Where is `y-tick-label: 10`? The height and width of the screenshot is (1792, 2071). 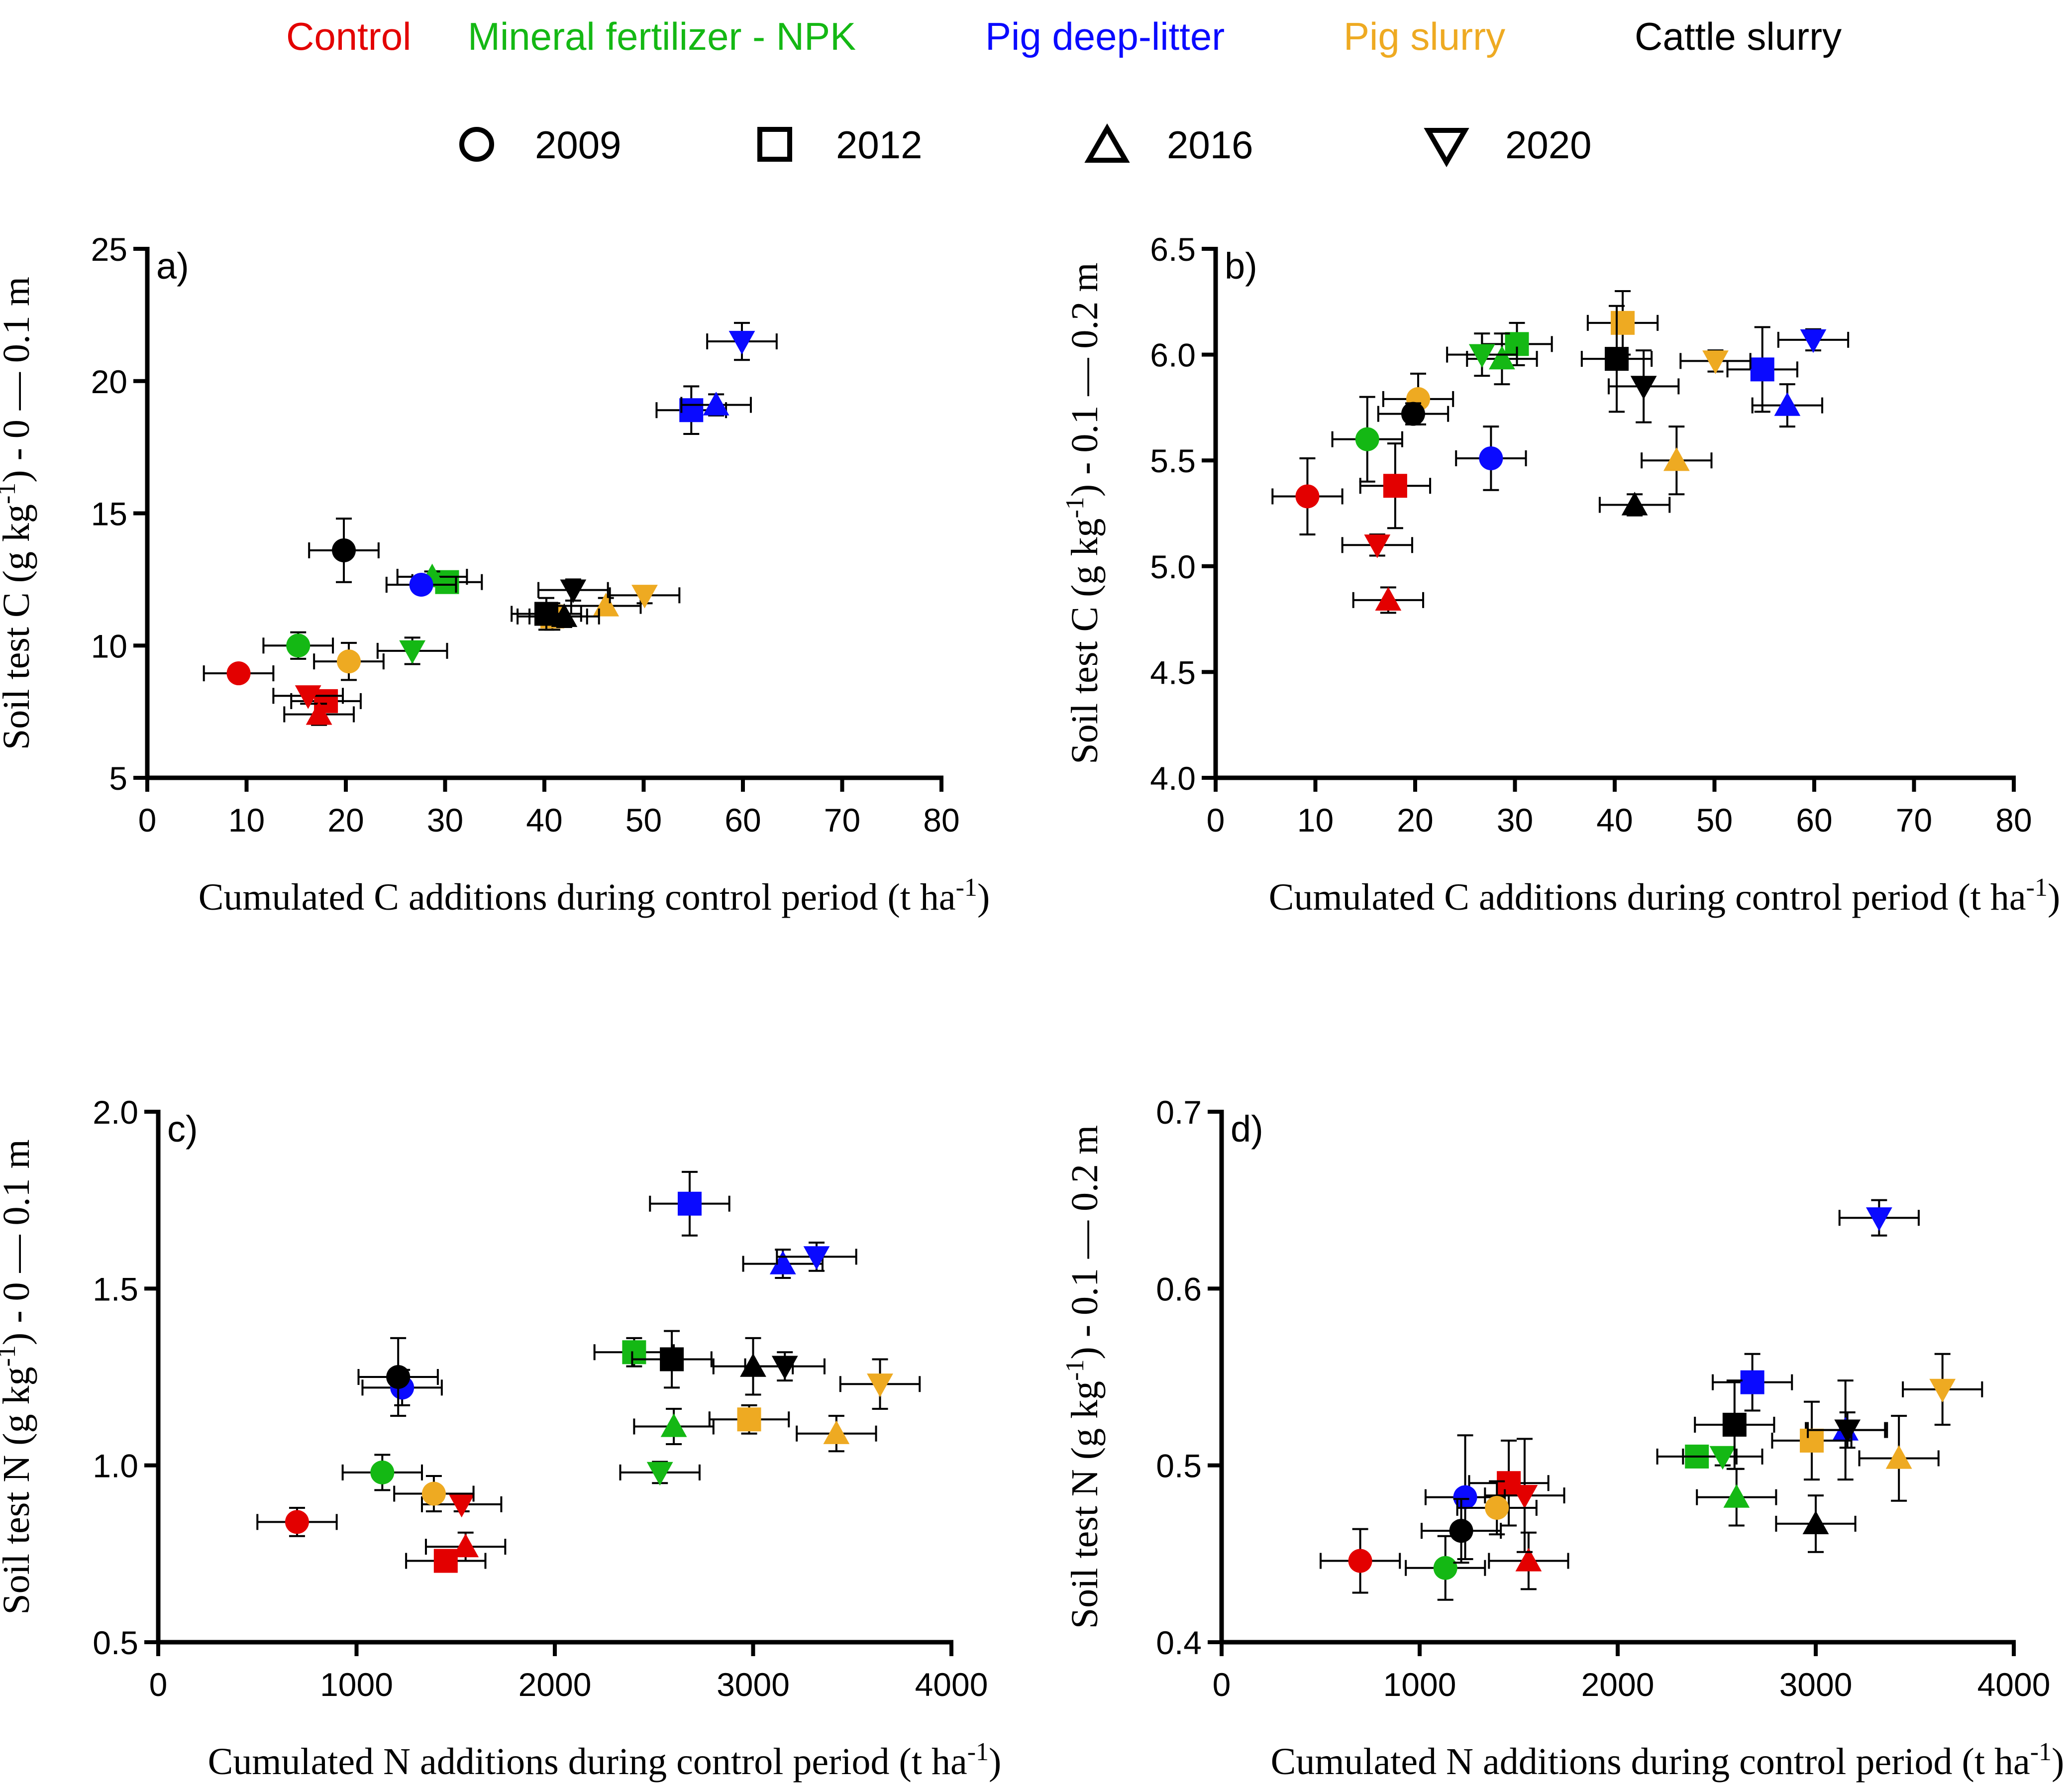
y-tick-label: 10 is located at coordinates (109, 646).